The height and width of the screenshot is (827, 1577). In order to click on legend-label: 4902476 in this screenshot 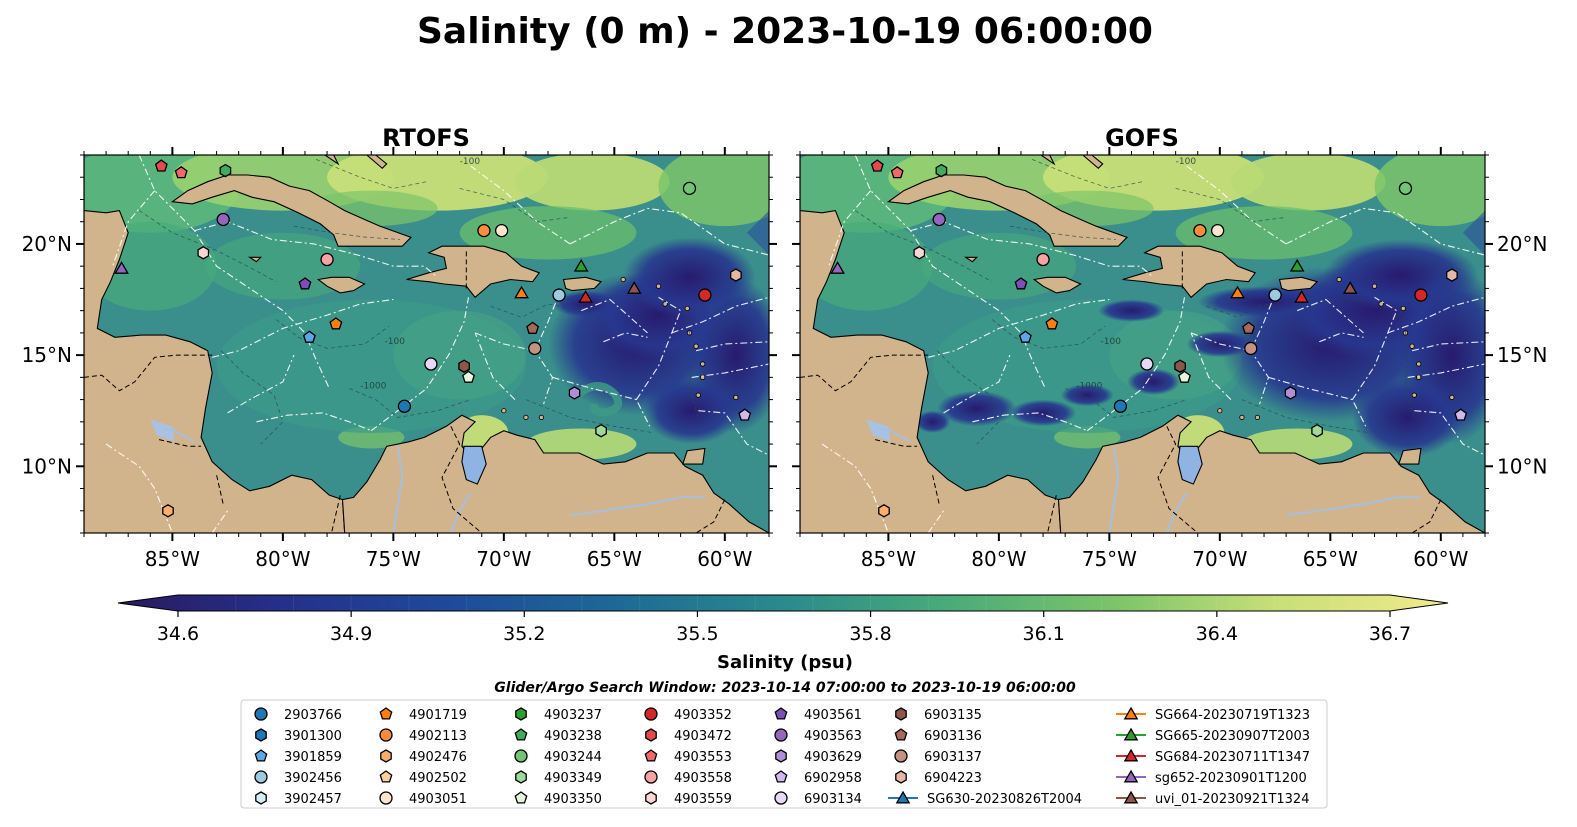, I will do `click(438, 757)`.